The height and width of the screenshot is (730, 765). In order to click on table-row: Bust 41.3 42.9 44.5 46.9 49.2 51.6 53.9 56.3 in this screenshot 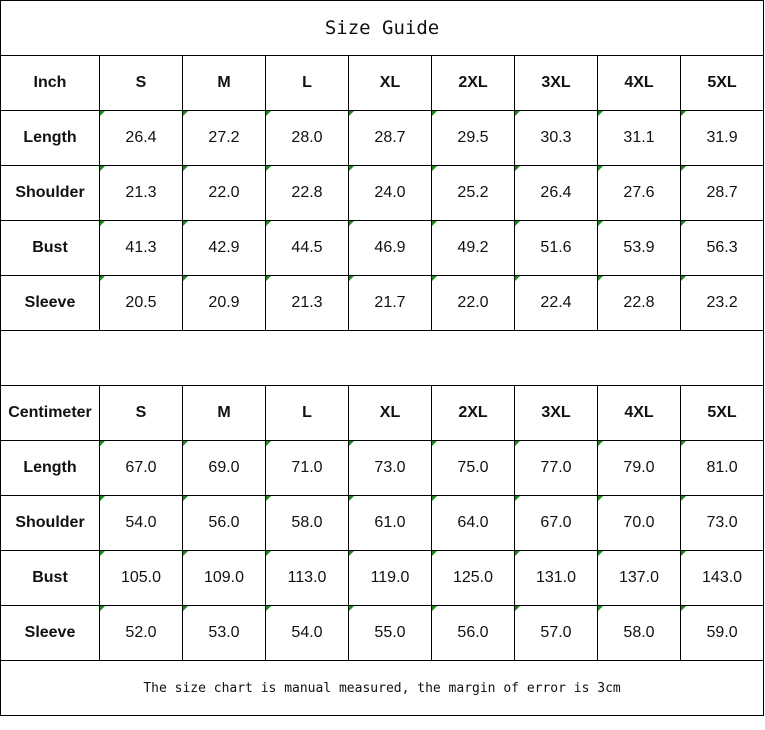, I will do `click(382, 248)`.